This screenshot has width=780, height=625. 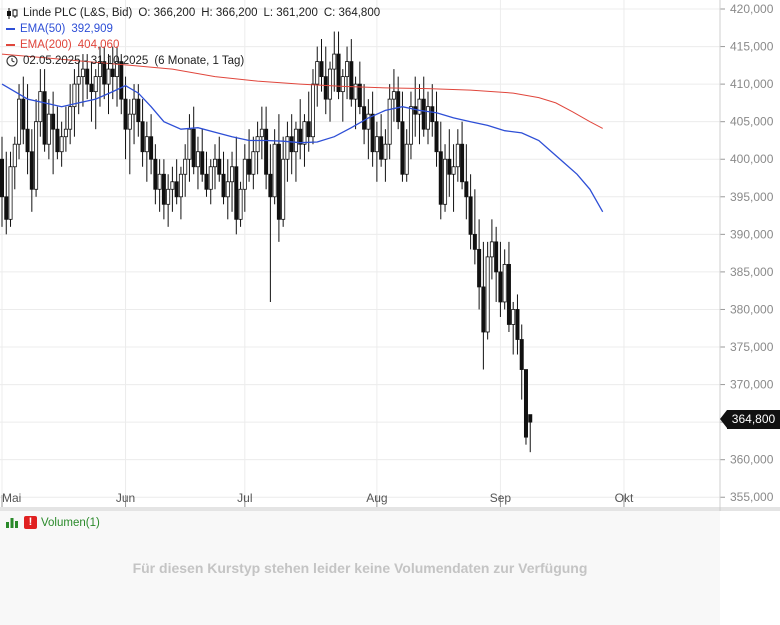 I want to click on open-value: O: 366,200, so click(x=167, y=13).